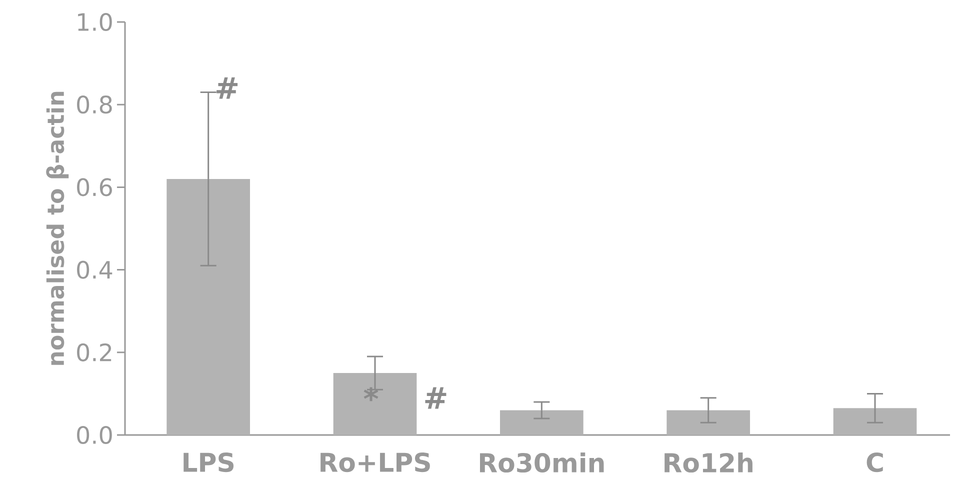  What do you see at coordinates (375, 462) in the screenshot?
I see `x-tick-label: Ro+LPS` at bounding box center [375, 462].